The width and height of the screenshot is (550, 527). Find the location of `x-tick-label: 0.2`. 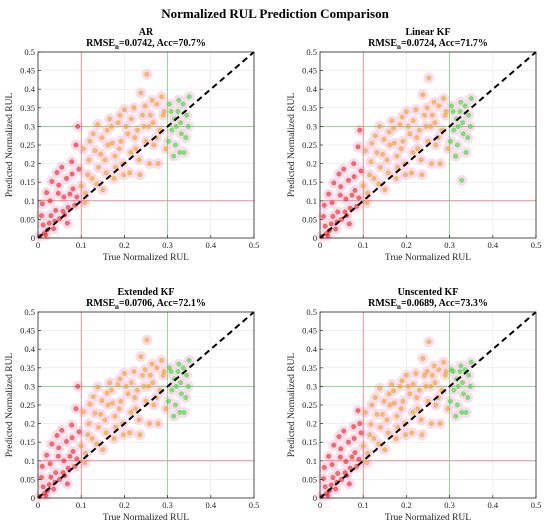

x-tick-label: 0.2 is located at coordinates (406, 505).